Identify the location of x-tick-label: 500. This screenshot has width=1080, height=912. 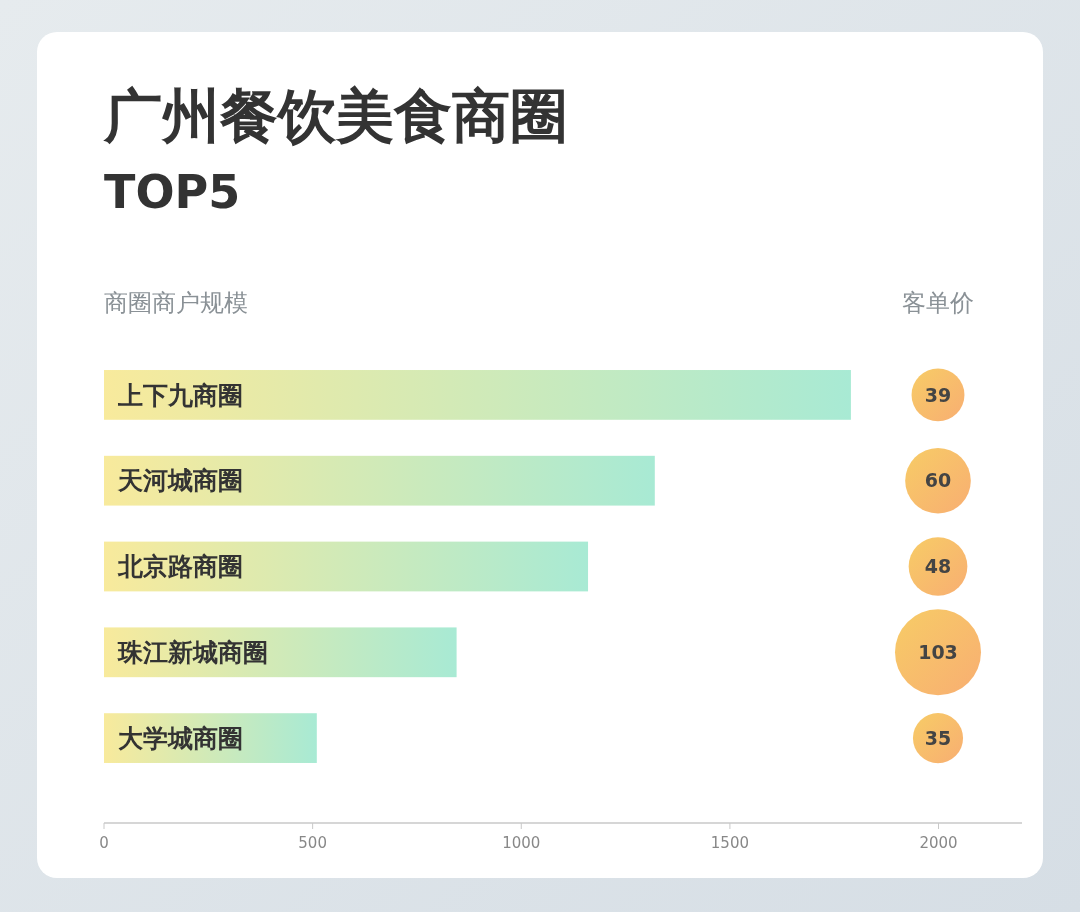
(312, 843).